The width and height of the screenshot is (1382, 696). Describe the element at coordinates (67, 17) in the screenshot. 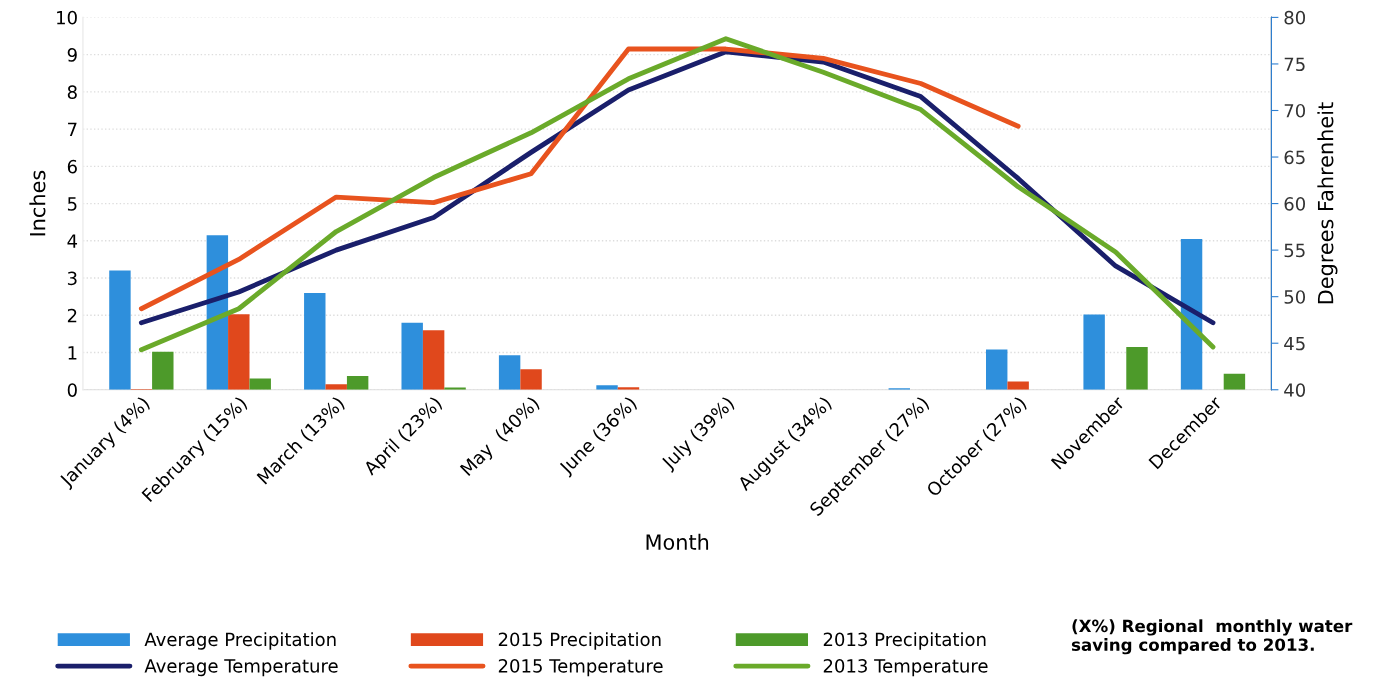

I see `y-tick-label: 10` at that location.